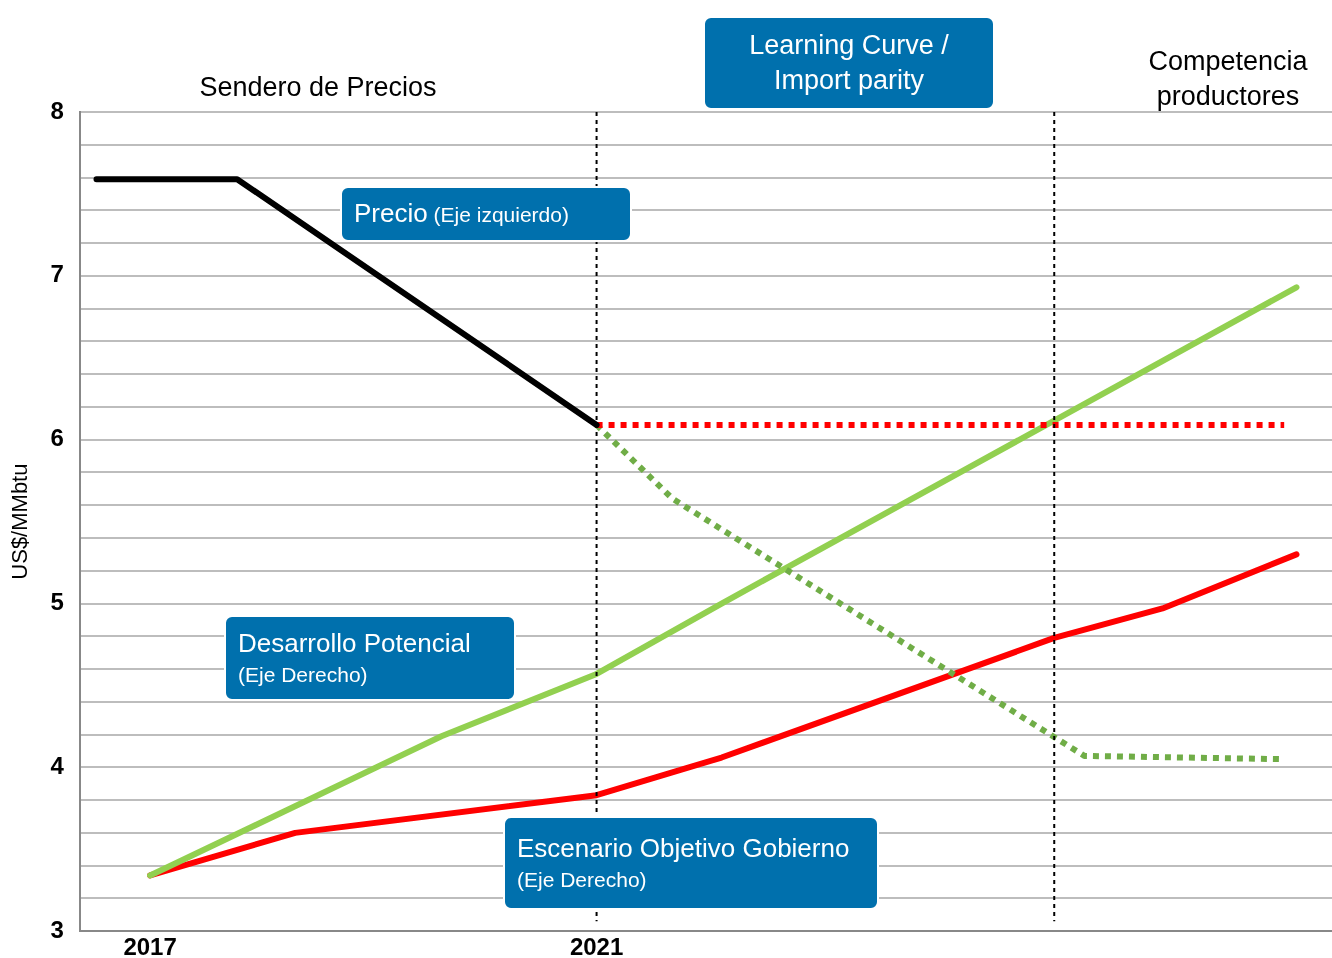 The width and height of the screenshot is (1332, 958). What do you see at coordinates (683, 862) in the screenshot?
I see `series-label: Escenario Objetivo Gobierno (Eje Derecho)` at bounding box center [683, 862].